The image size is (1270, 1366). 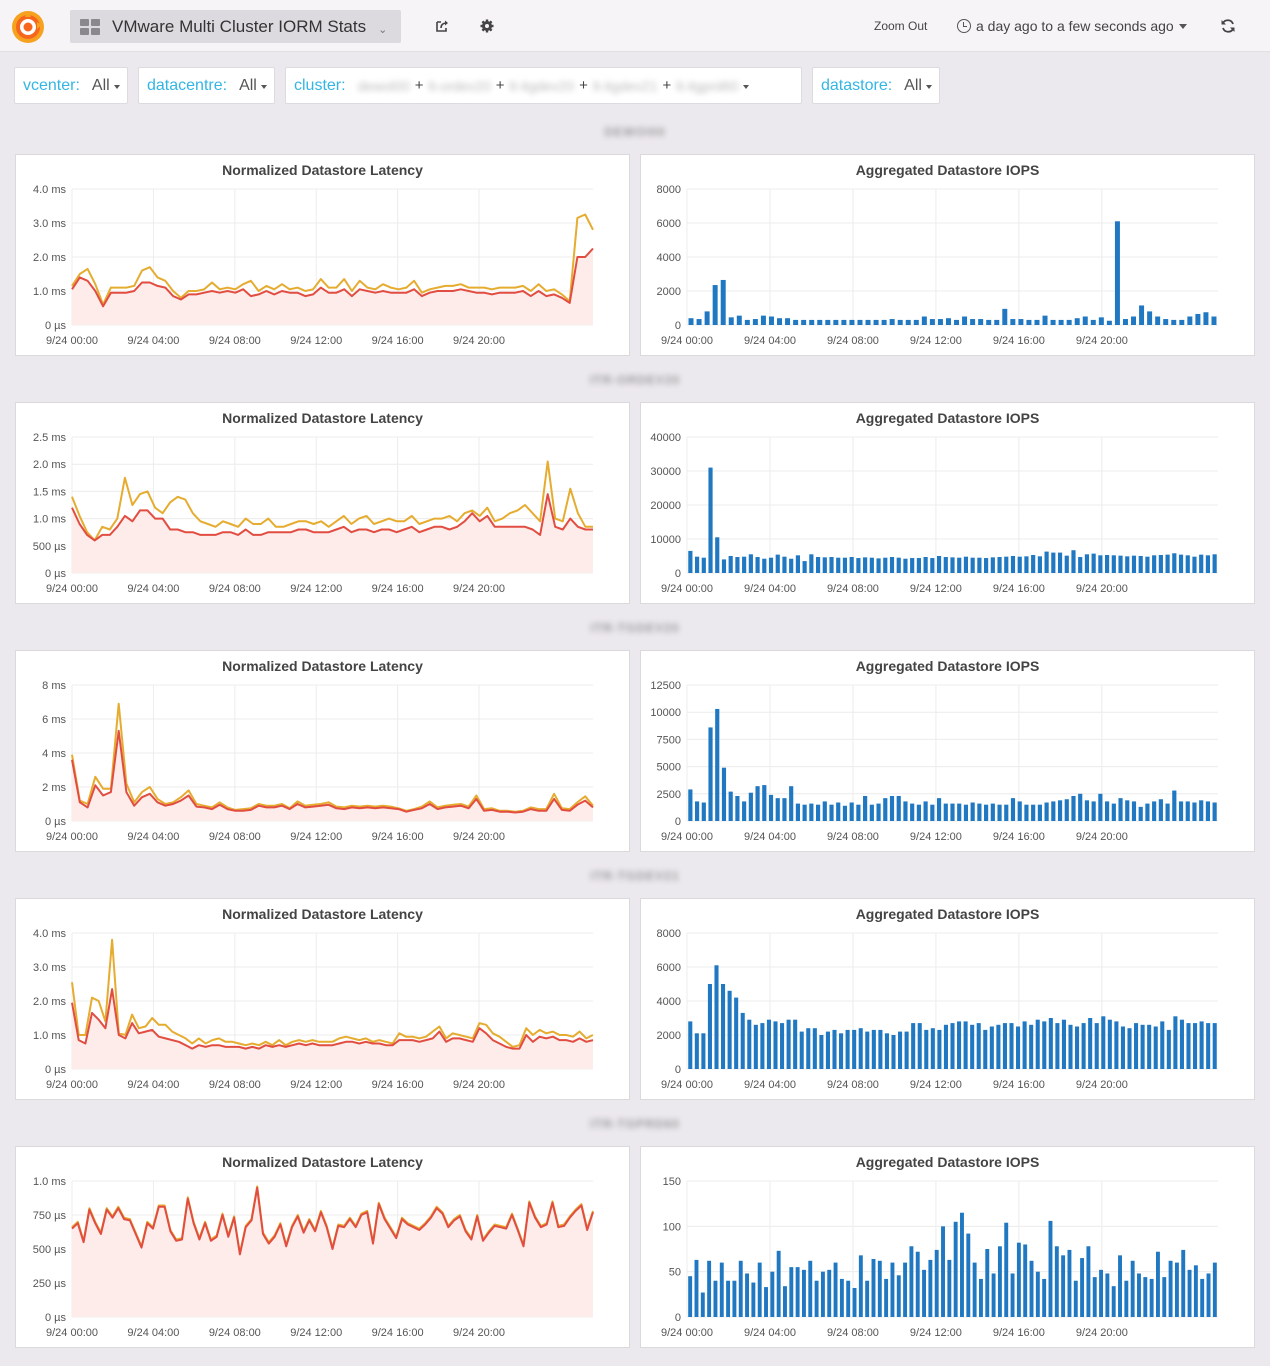 What do you see at coordinates (901, 26) in the screenshot?
I see `zoom-out-button: Zoom Out` at bounding box center [901, 26].